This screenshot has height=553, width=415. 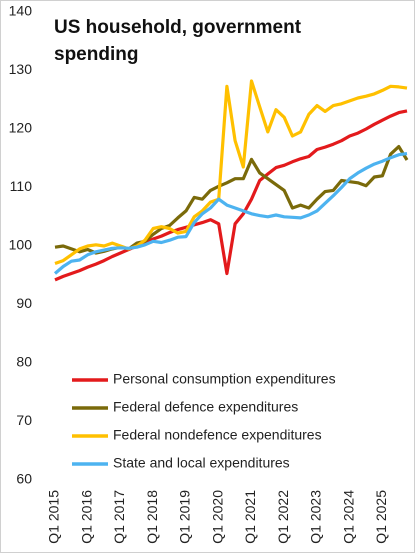 What do you see at coordinates (24, 362) in the screenshot?
I see `y-tick-label: 80` at bounding box center [24, 362].